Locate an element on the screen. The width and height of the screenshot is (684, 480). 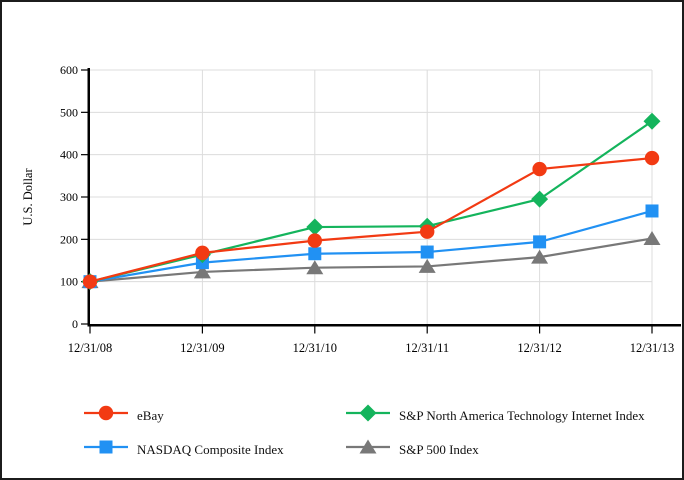
svg-text: 12/31/12 is located at coordinates (539, 348).